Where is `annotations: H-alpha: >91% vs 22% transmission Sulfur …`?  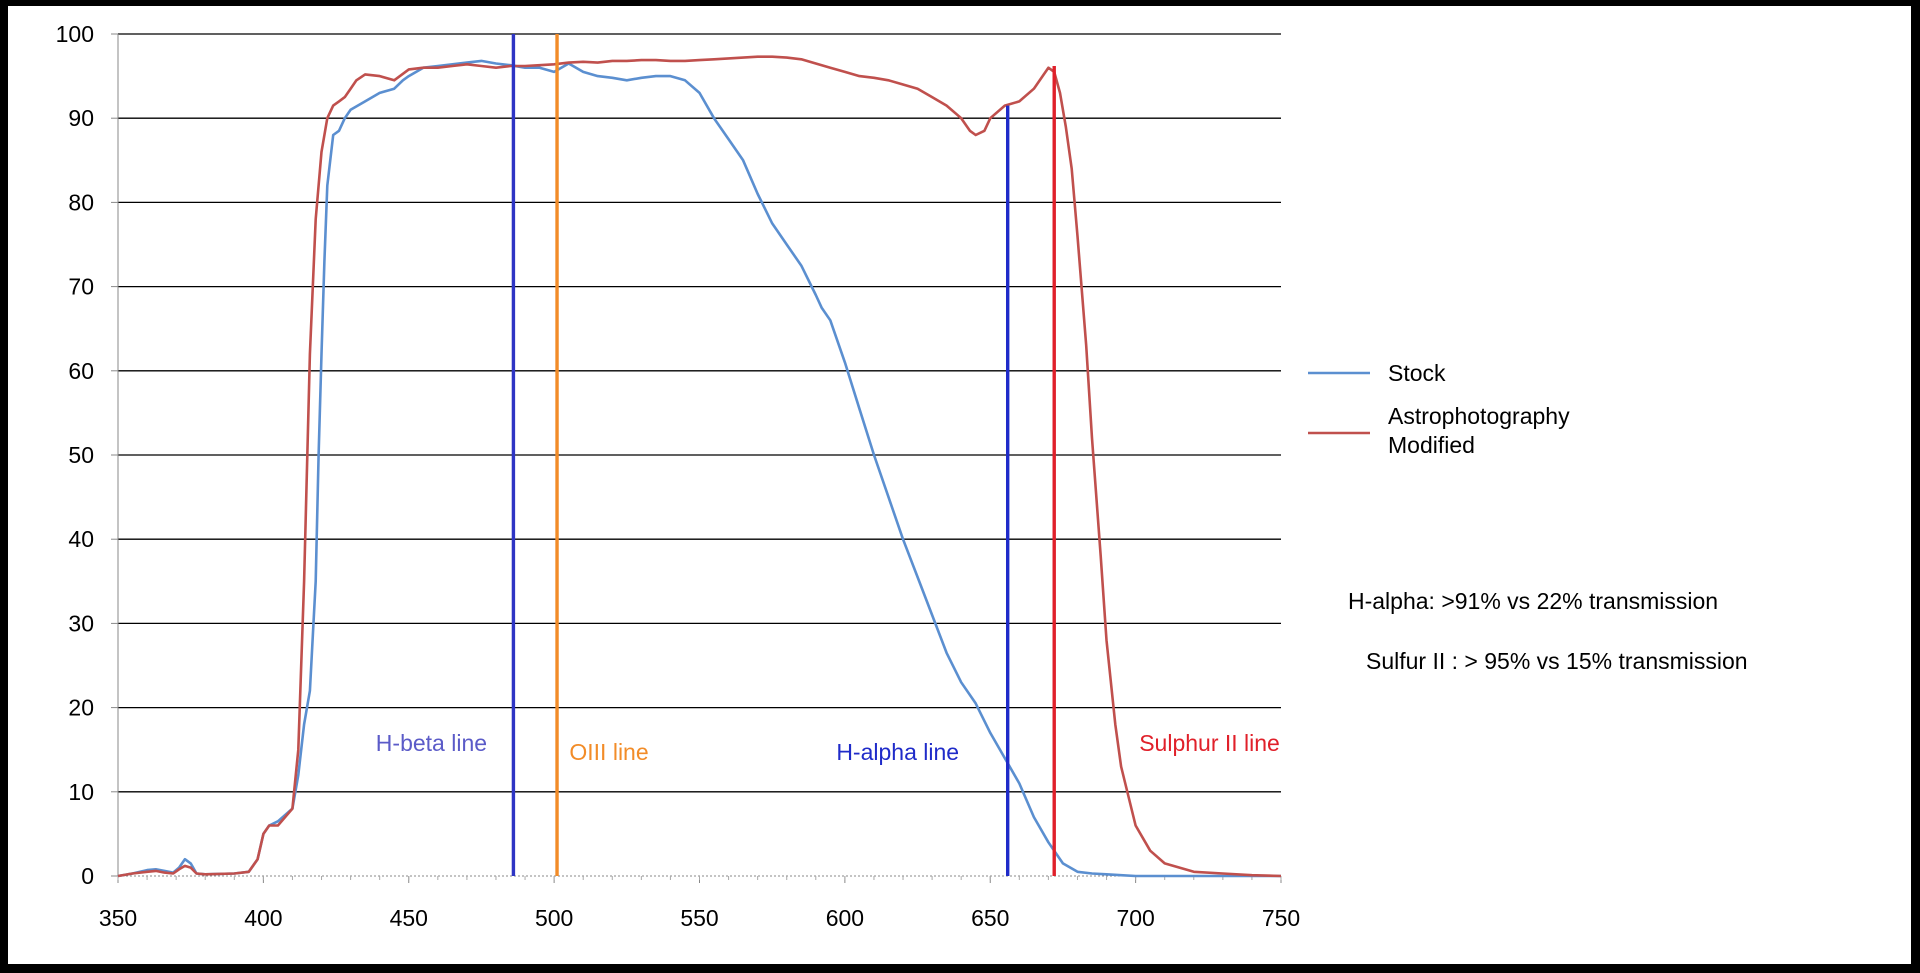
annotations: H-alpha: >91% vs 22% transmission Sulfur … is located at coordinates (1548, 631).